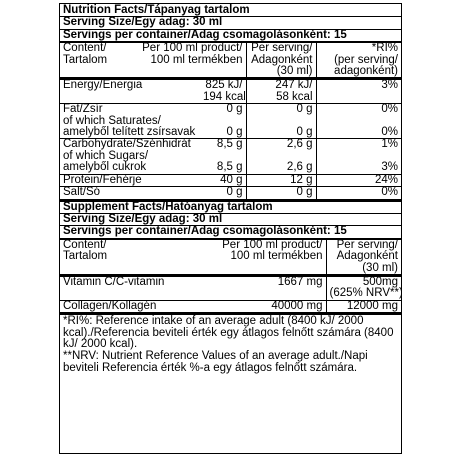 This screenshot has height=456, width=456. I want to click on sugars-label-hu: amelyből cukrok, so click(105, 167).